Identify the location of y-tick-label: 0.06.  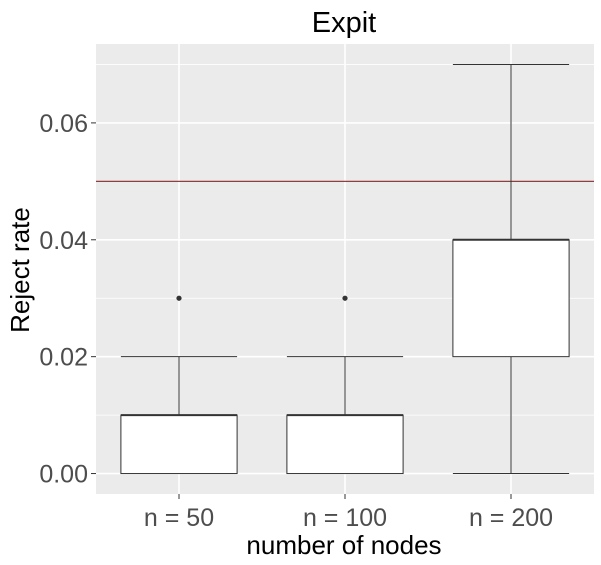
(63, 124).